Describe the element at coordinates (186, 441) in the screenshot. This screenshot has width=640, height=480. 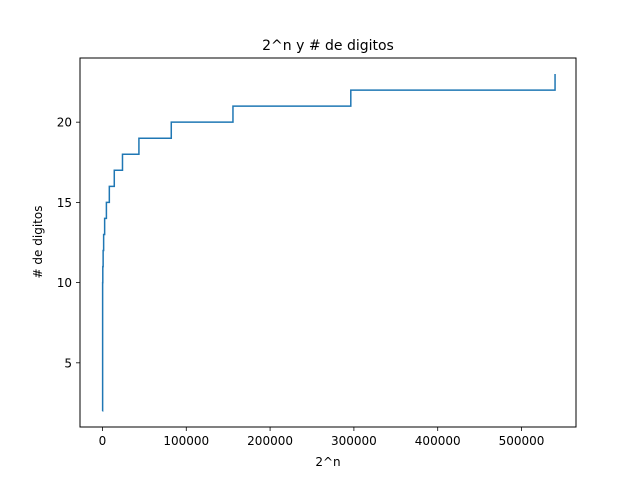
I see `x-tick-label: 100000` at that location.